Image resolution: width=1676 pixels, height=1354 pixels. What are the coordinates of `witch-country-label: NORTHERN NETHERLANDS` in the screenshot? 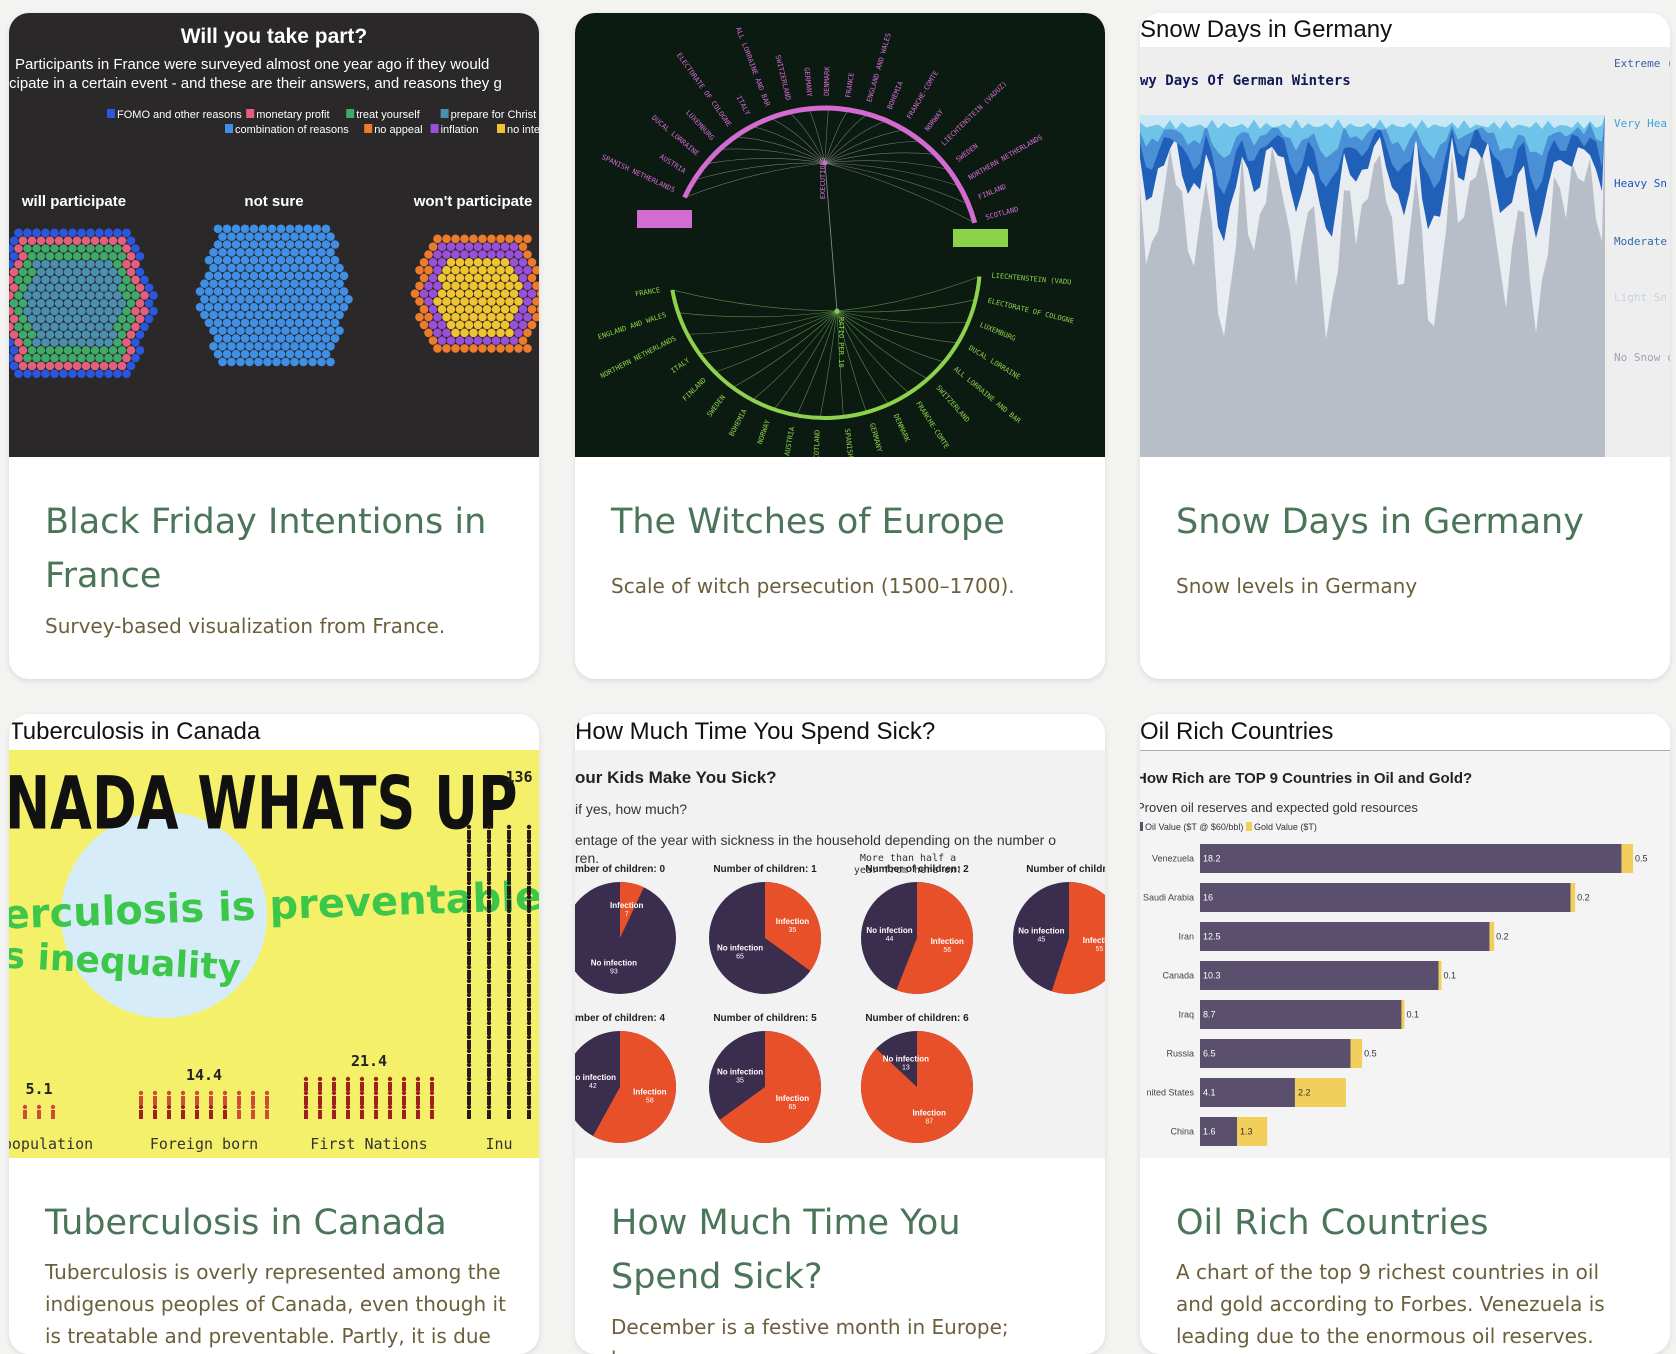 It's located at (1005, 157).